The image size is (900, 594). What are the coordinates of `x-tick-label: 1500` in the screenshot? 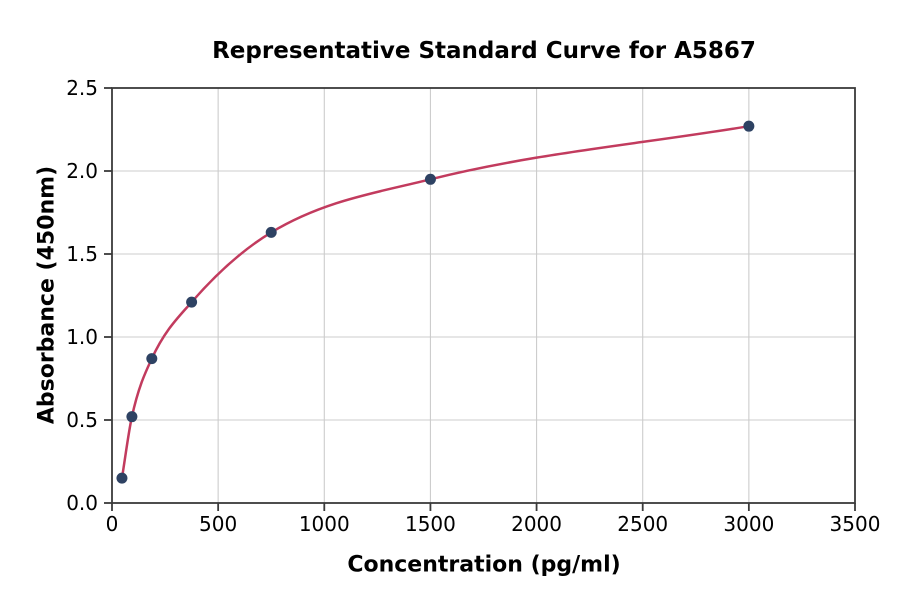 It's located at (430, 524).